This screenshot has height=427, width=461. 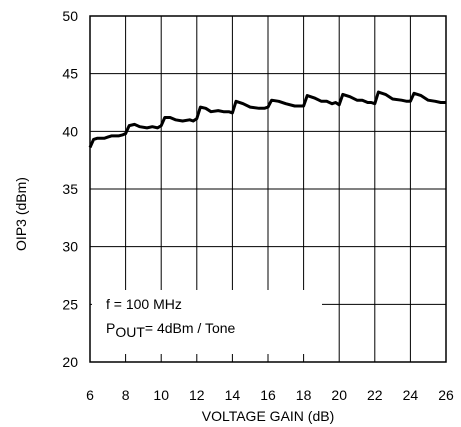 I want to click on x-tick-label: 24, so click(x=411, y=395).